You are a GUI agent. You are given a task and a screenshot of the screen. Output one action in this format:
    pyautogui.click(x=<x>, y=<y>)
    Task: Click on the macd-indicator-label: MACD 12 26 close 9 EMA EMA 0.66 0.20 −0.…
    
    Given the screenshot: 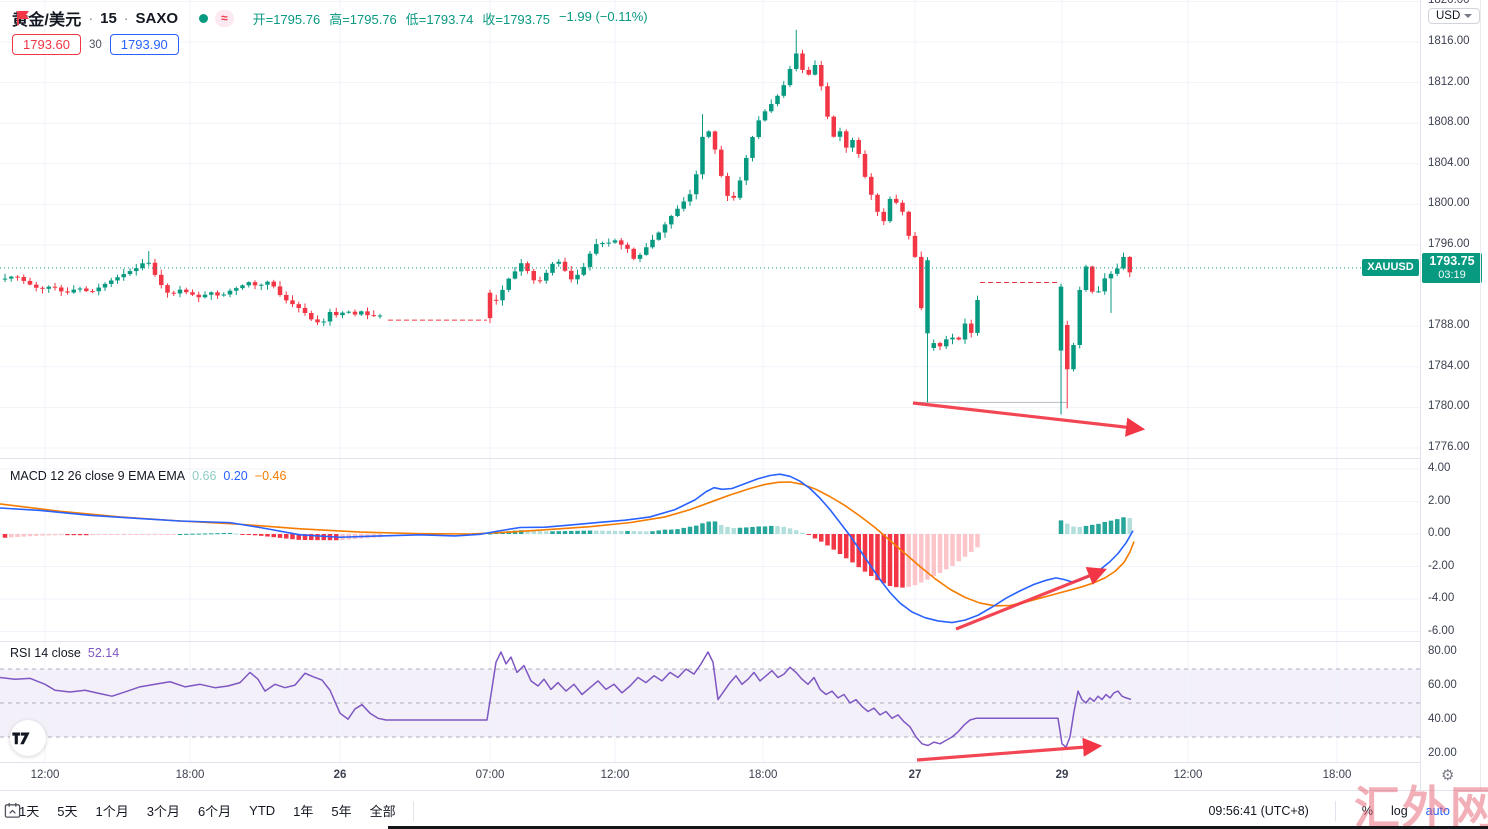 What is the action you would take?
    pyautogui.click(x=148, y=476)
    